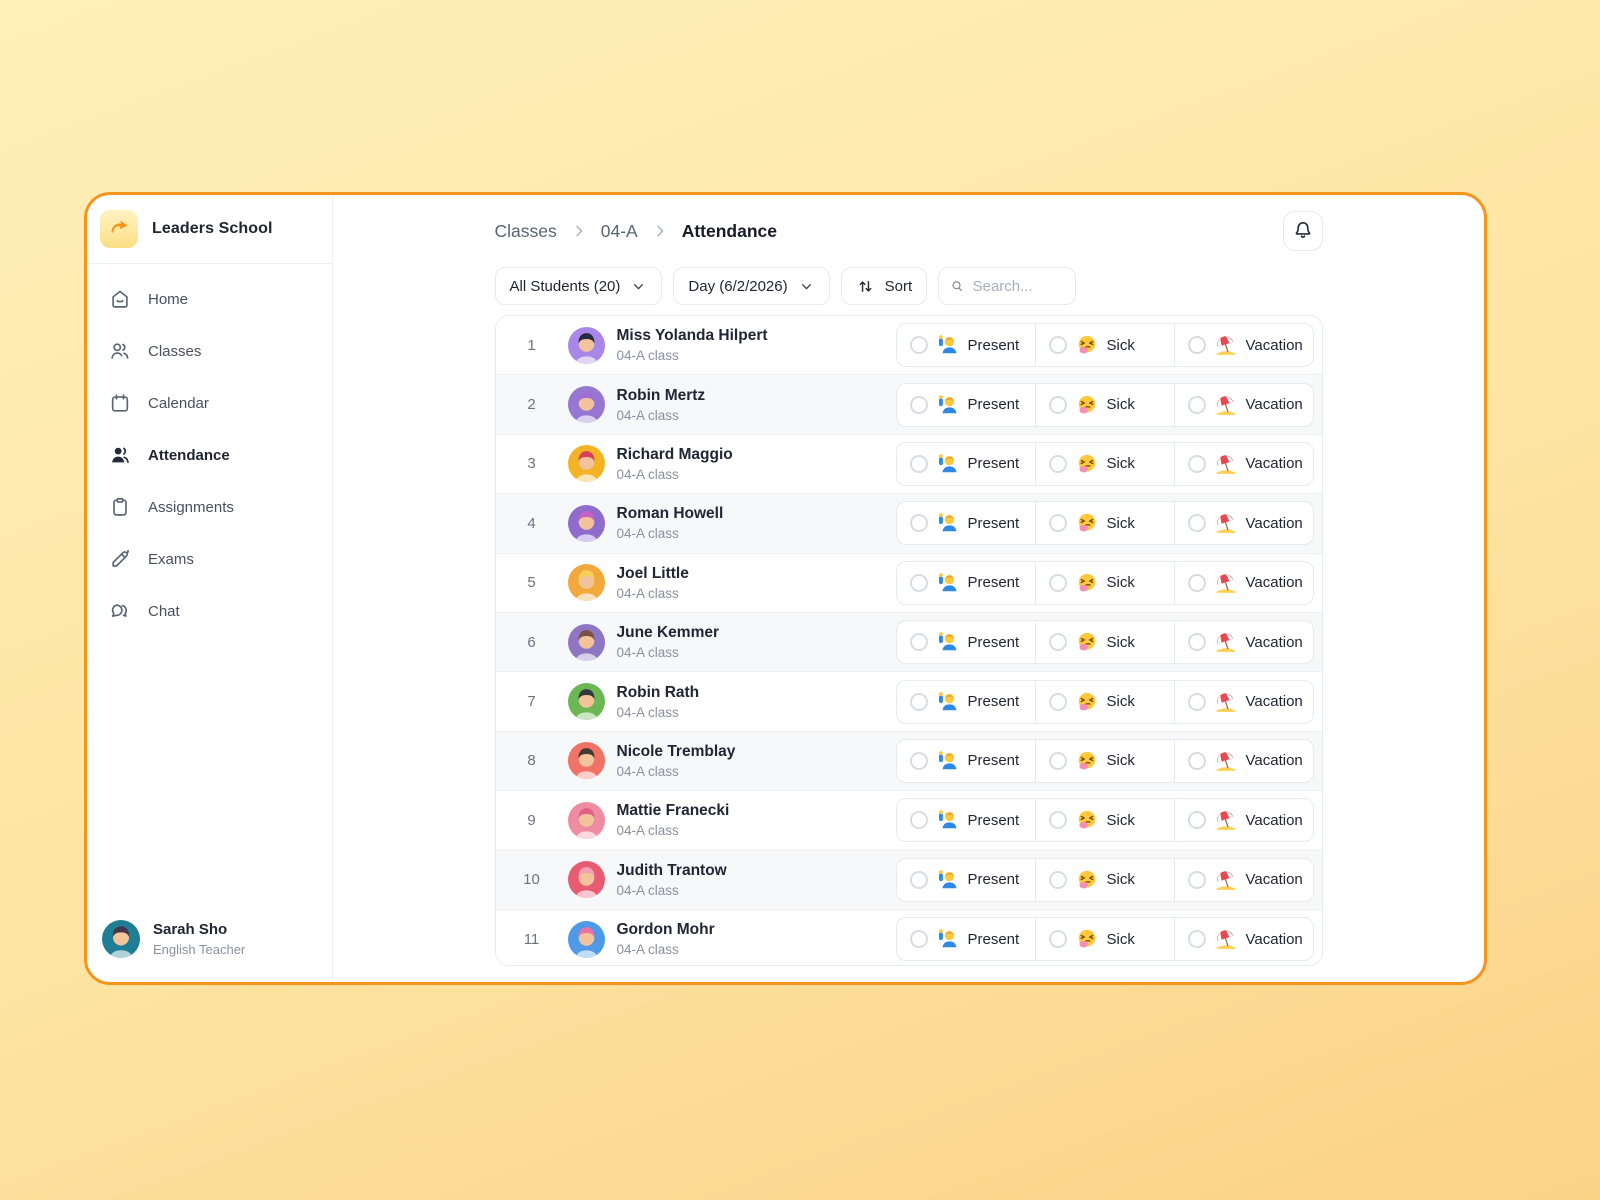  I want to click on sort-arrows-icon, so click(865, 286).